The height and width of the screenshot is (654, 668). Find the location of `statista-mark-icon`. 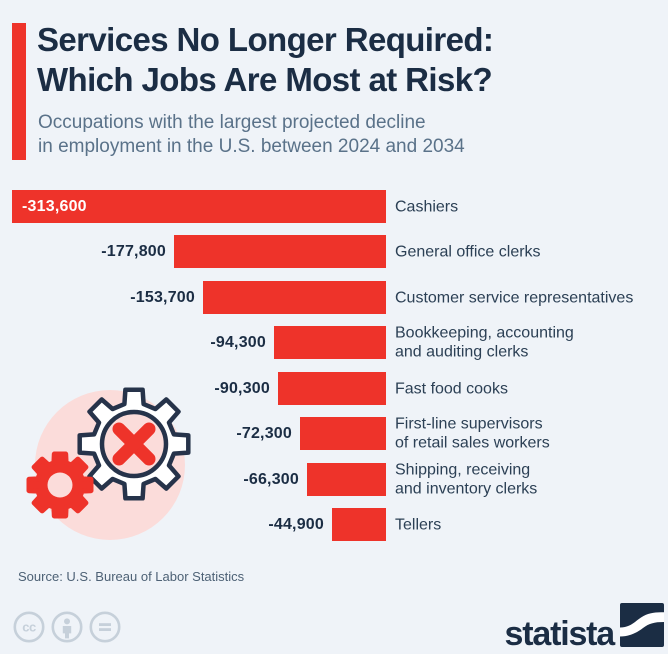

statista-mark-icon is located at coordinates (642, 625).